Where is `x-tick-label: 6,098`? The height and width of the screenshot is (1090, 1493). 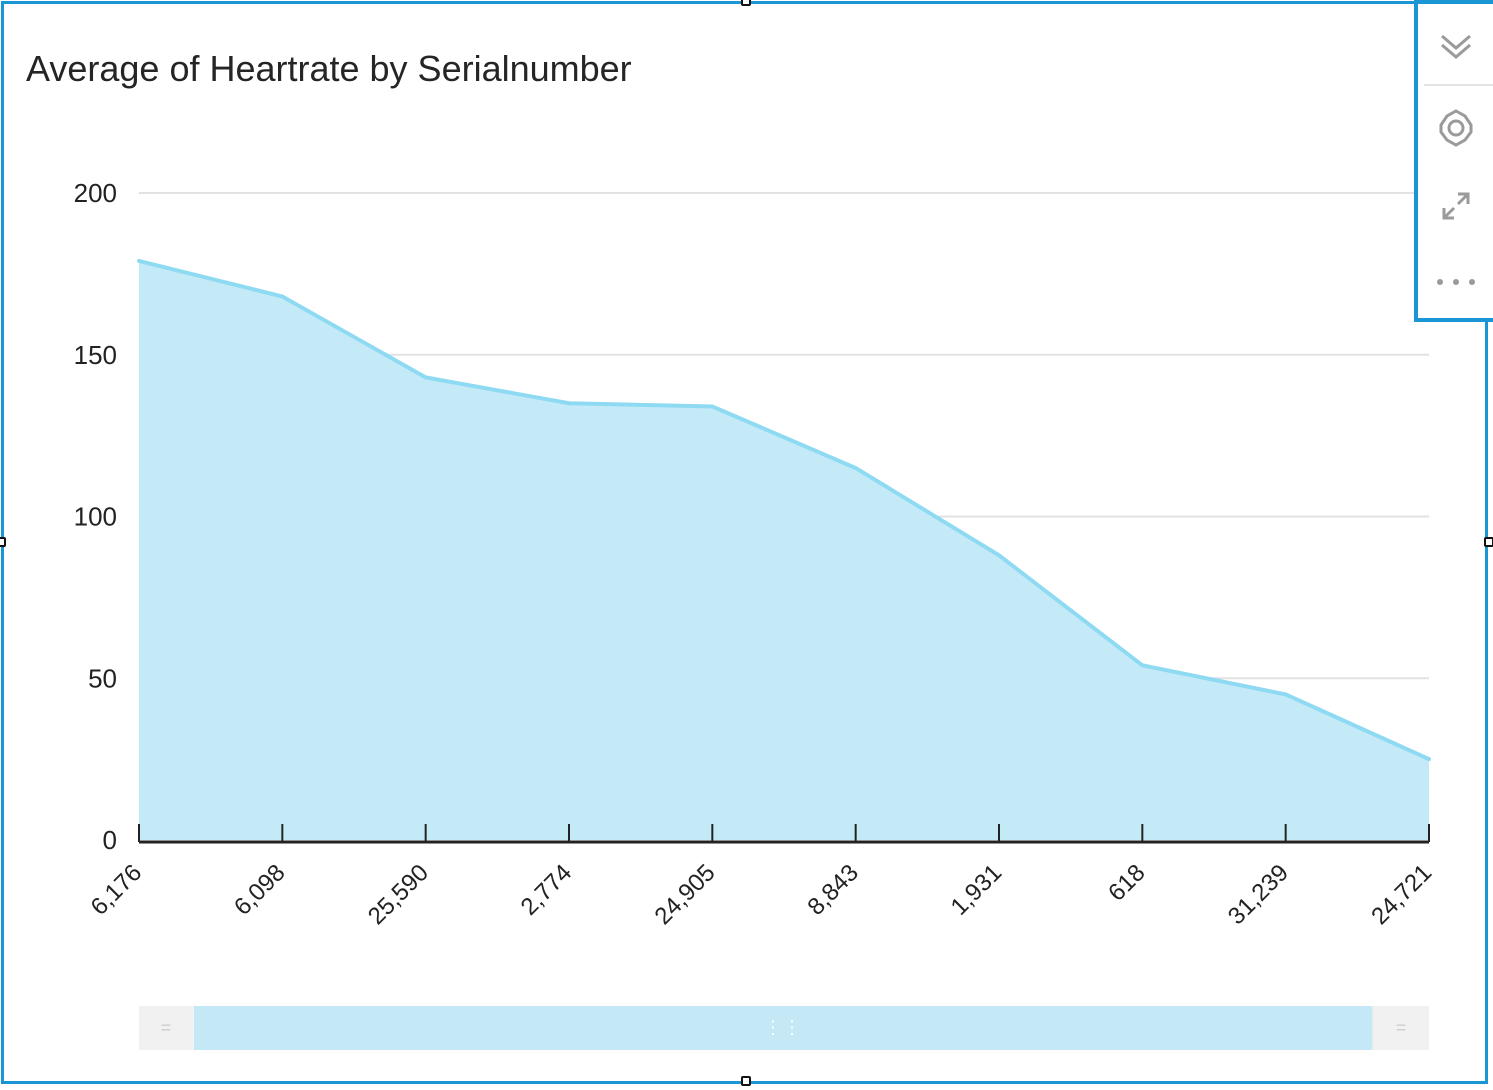
x-tick-label: 6,098 is located at coordinates (260, 890).